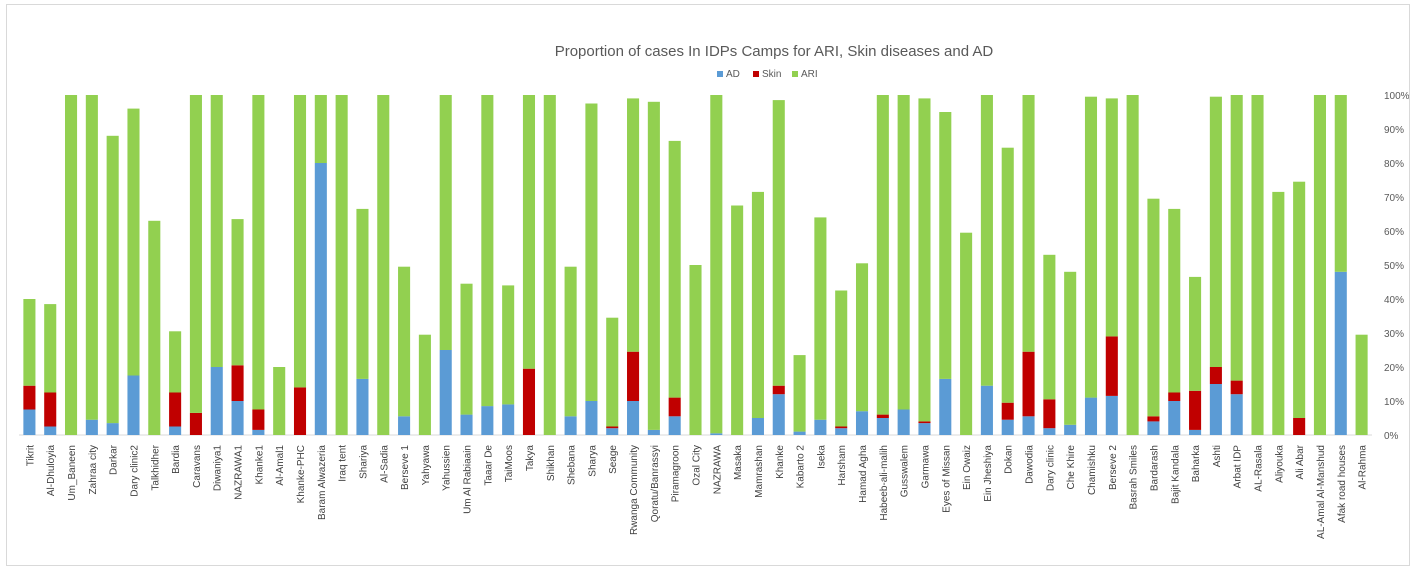 The image size is (1417, 571). What do you see at coordinates (155, 467) in the screenshot?
I see `x-category-label: Talkhidher` at bounding box center [155, 467].